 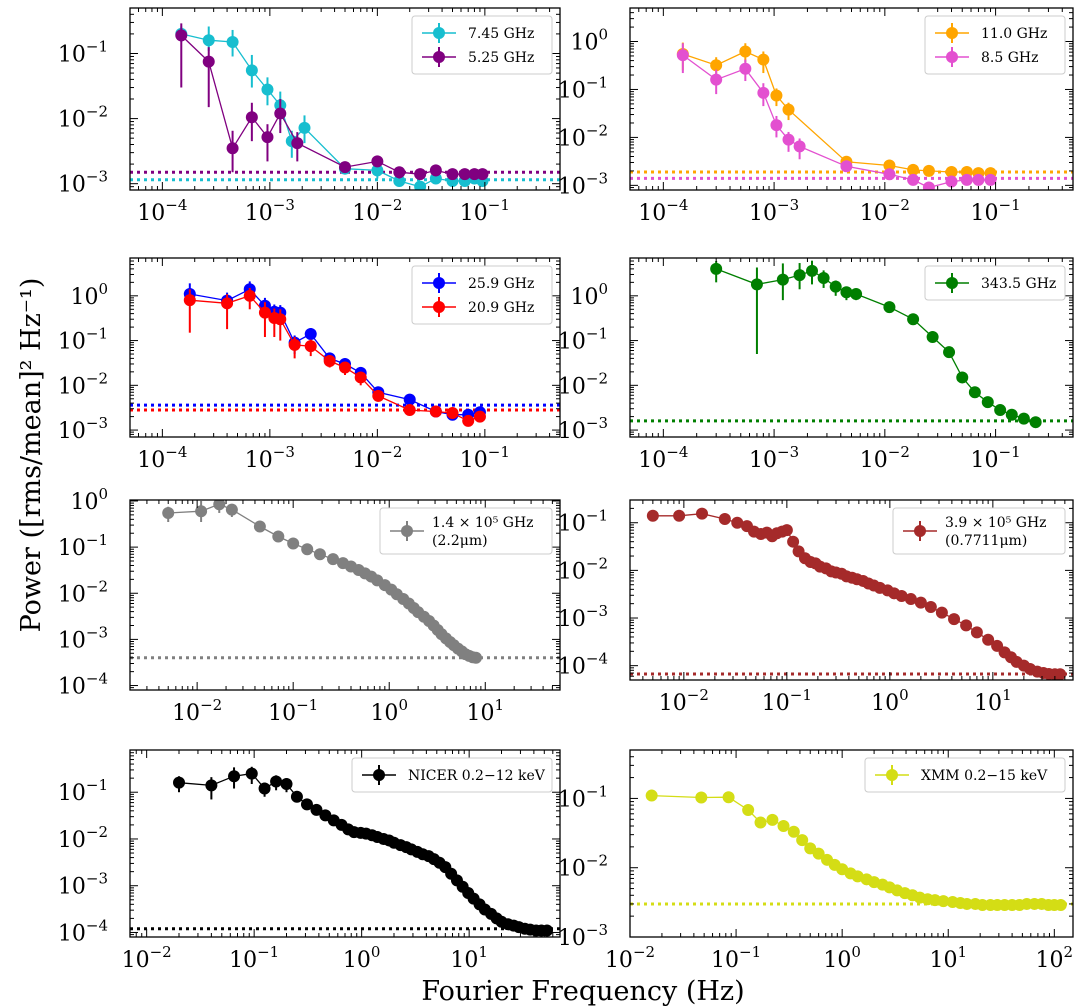 What do you see at coordinates (984, 776) in the screenshot?
I see `legend-label: XMM 0.2−15 keV` at bounding box center [984, 776].